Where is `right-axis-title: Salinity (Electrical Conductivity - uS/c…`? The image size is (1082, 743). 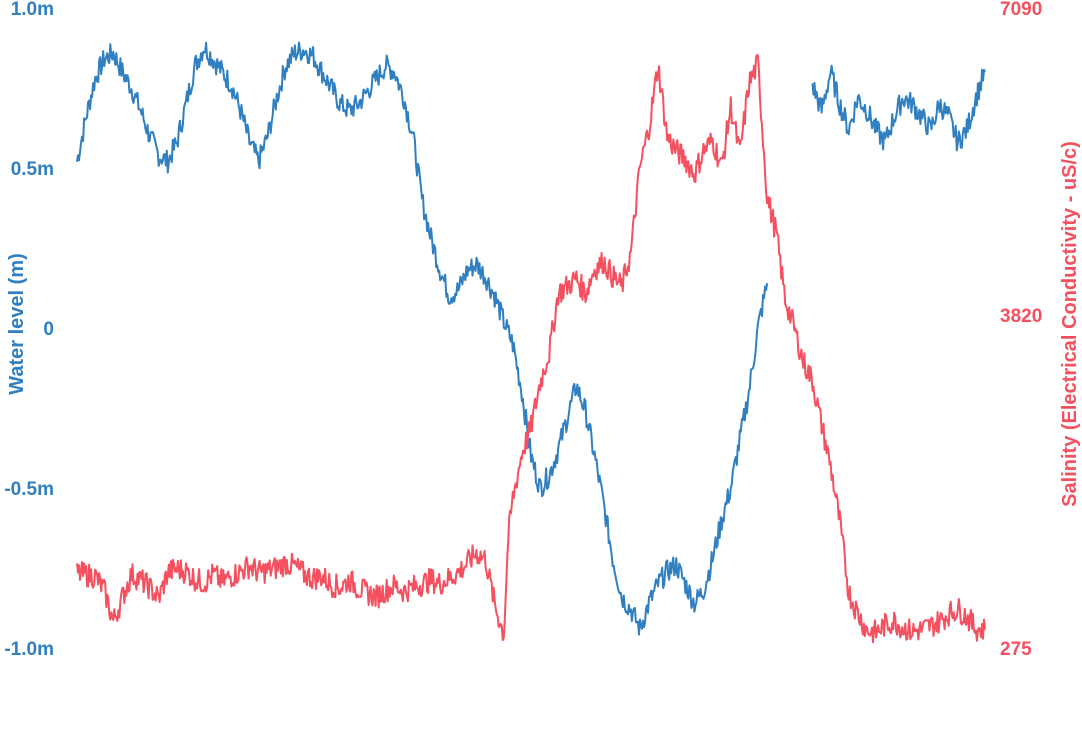
right-axis-title: Salinity (Electrical Conductivity - uS/c… is located at coordinates (1070, 324).